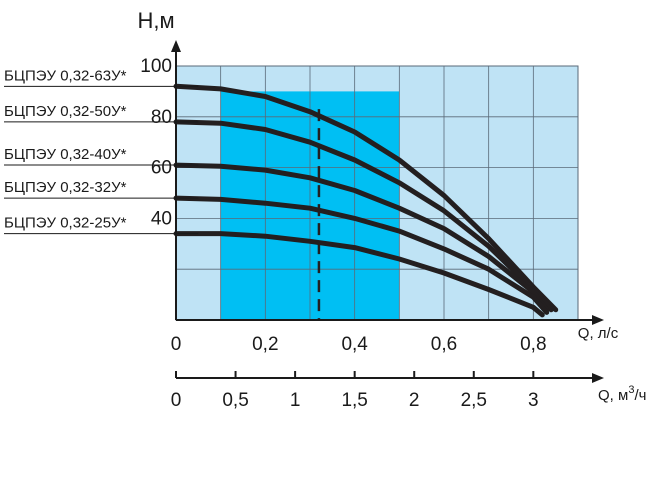  I want to click on x2-axis-title-main: Q, м, so click(613, 395).